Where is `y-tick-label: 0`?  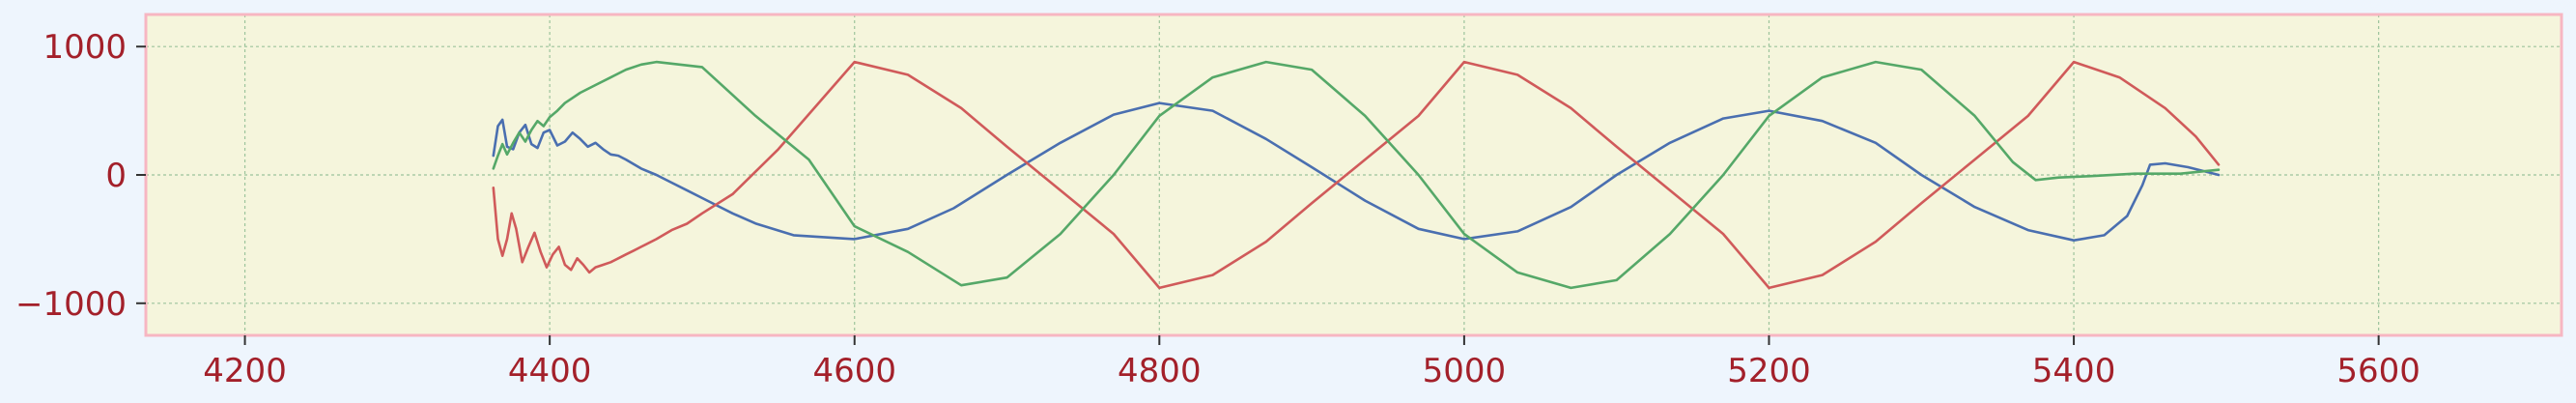 y-tick-label: 0 is located at coordinates (116, 176).